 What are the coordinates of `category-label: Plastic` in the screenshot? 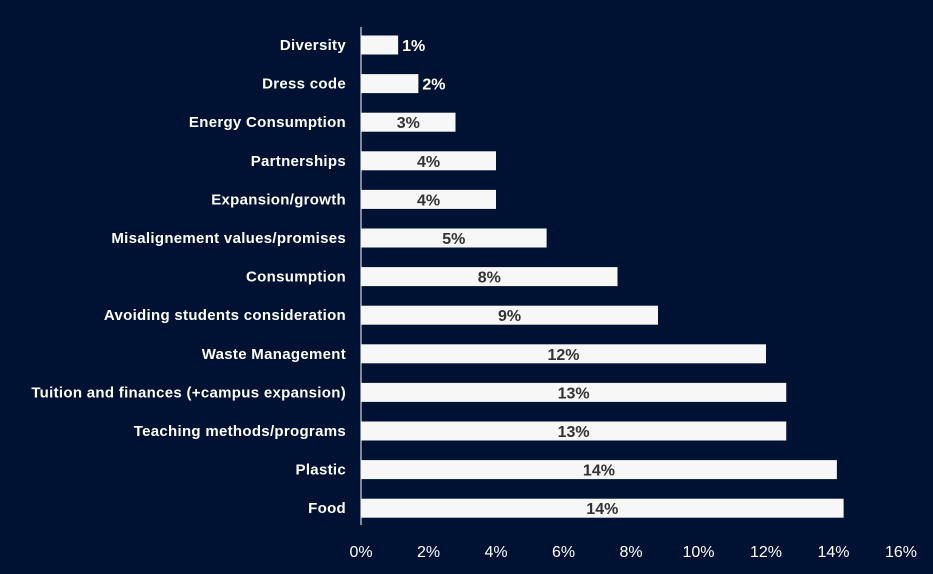 It's located at (321, 470).